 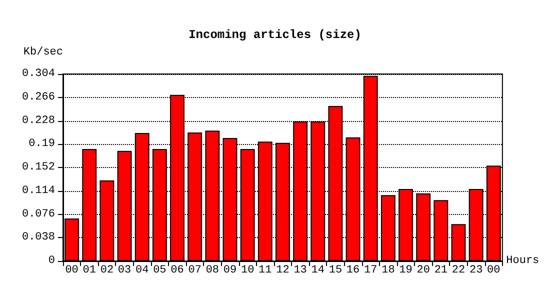 I want to click on x-tick-label: 11, so click(x=265, y=270).